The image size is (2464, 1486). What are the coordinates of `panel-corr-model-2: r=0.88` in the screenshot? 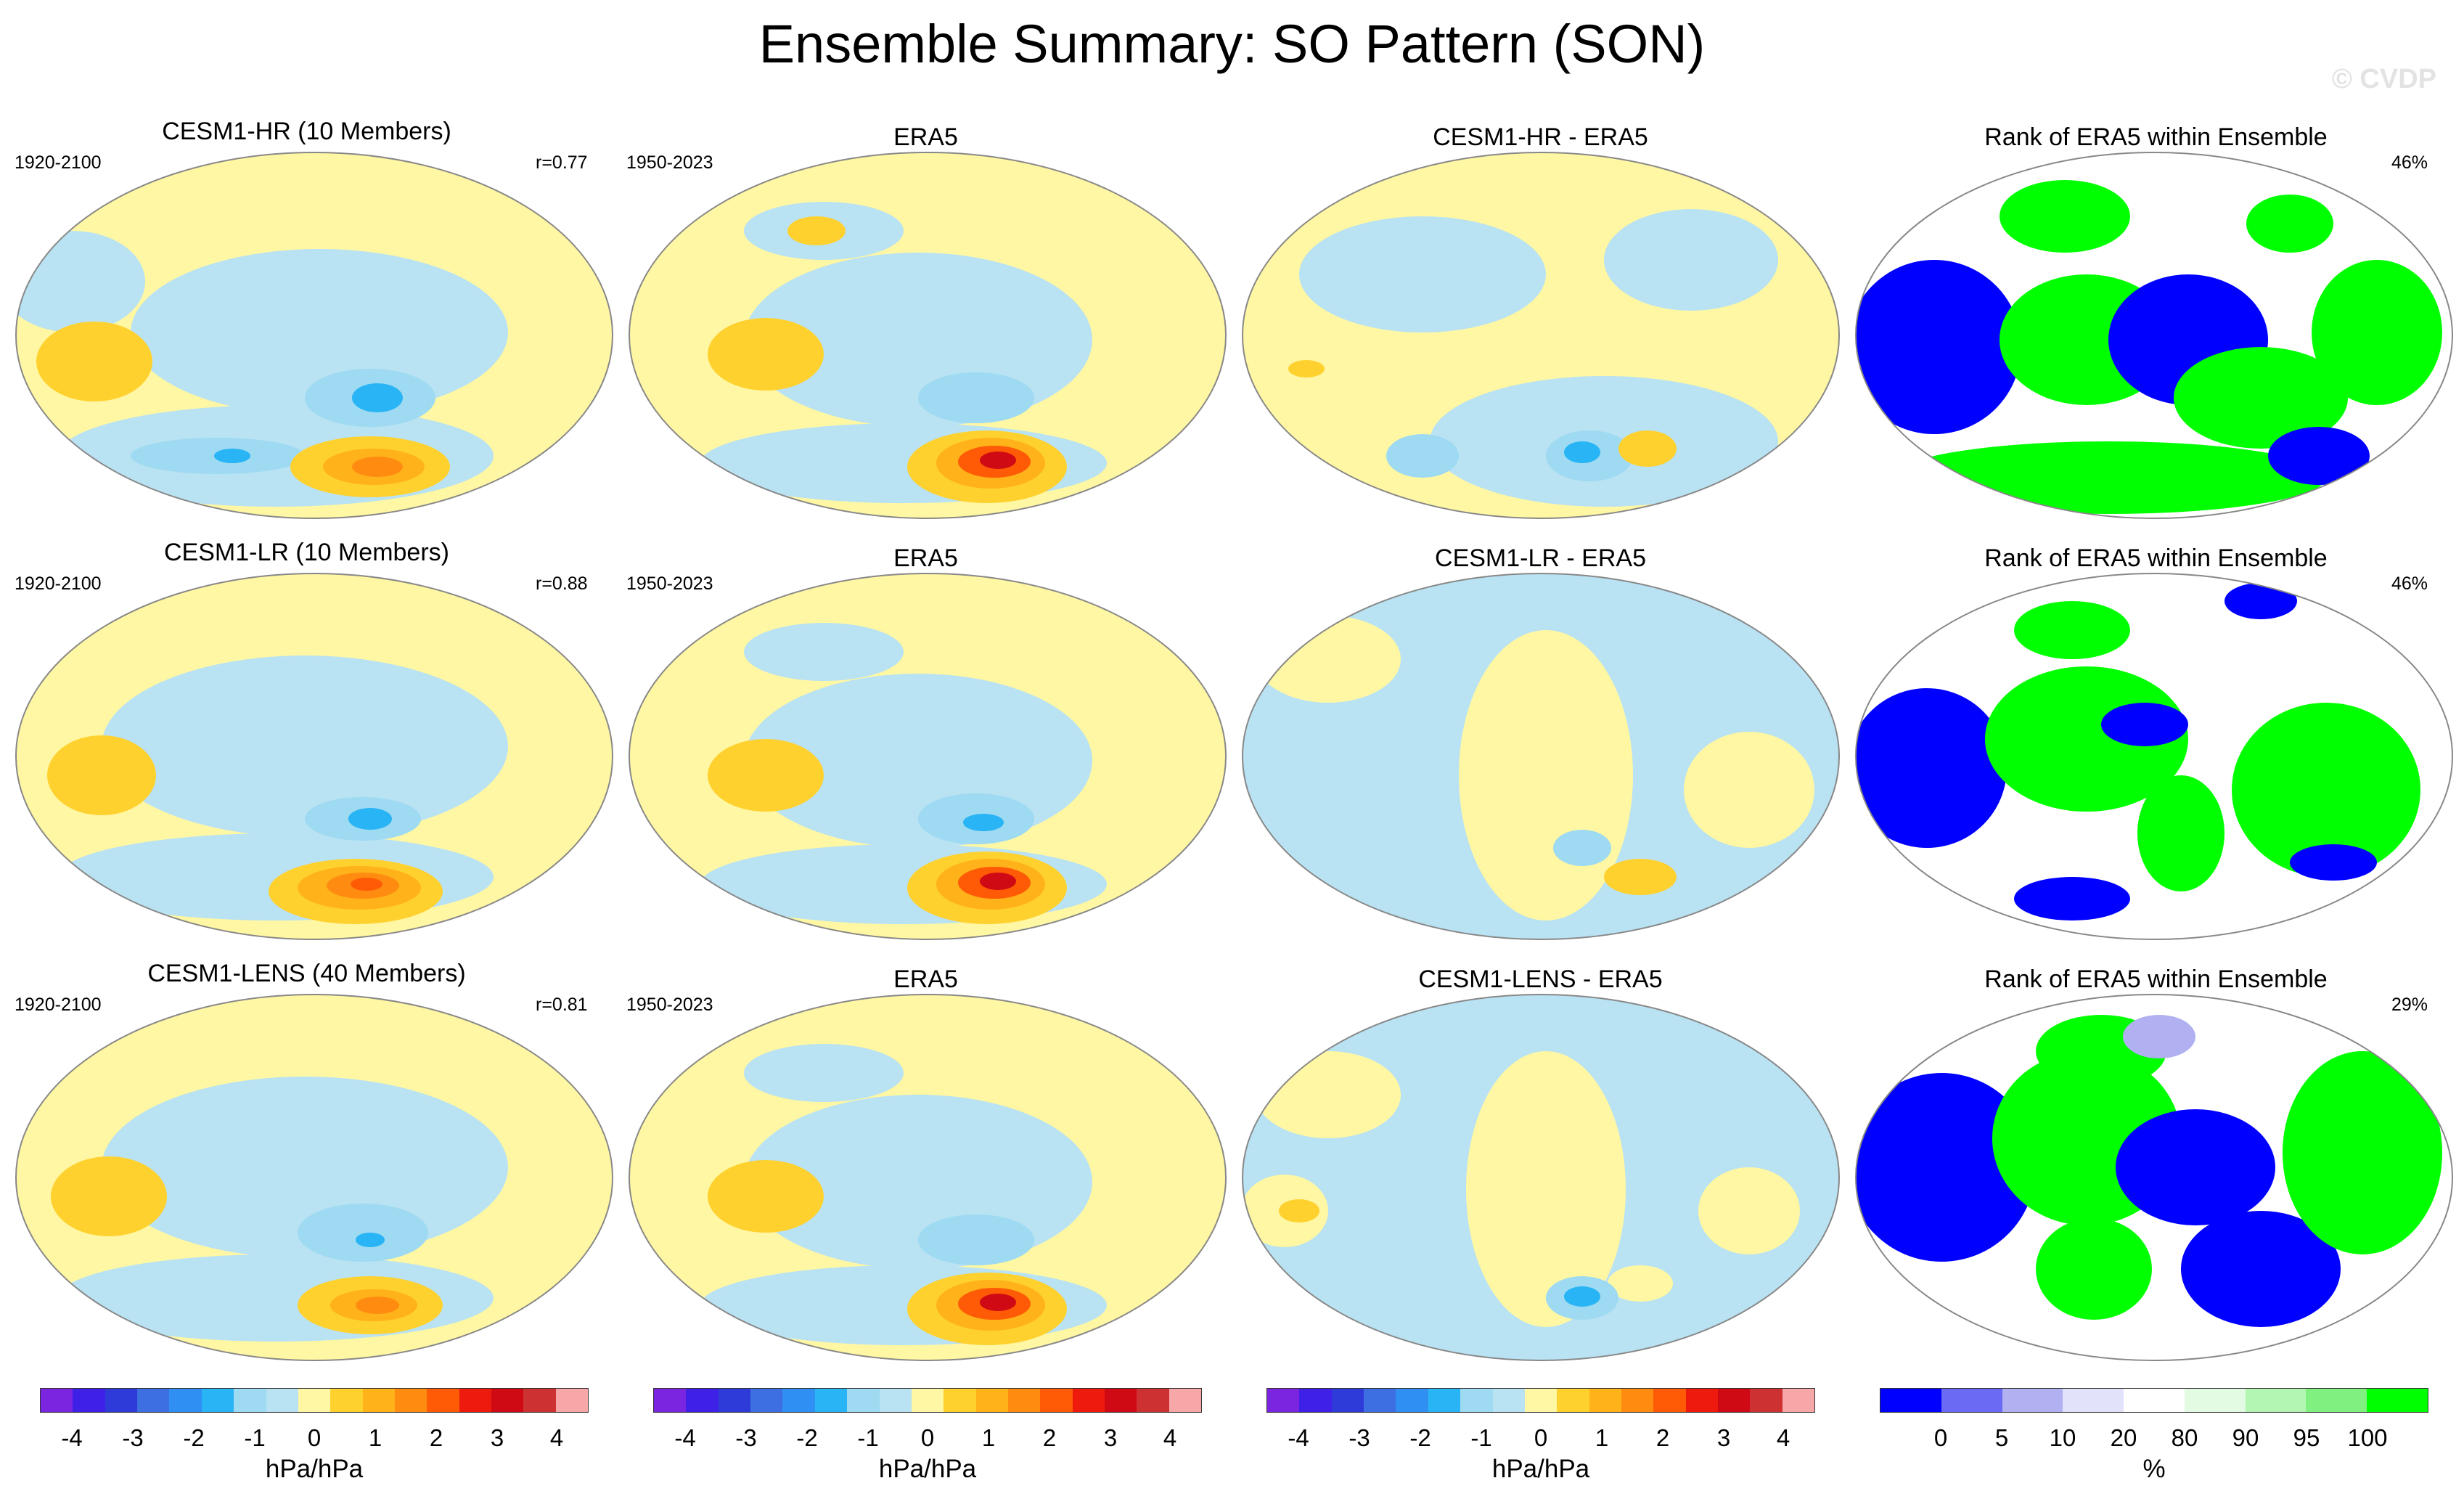 It's located at (562, 584).